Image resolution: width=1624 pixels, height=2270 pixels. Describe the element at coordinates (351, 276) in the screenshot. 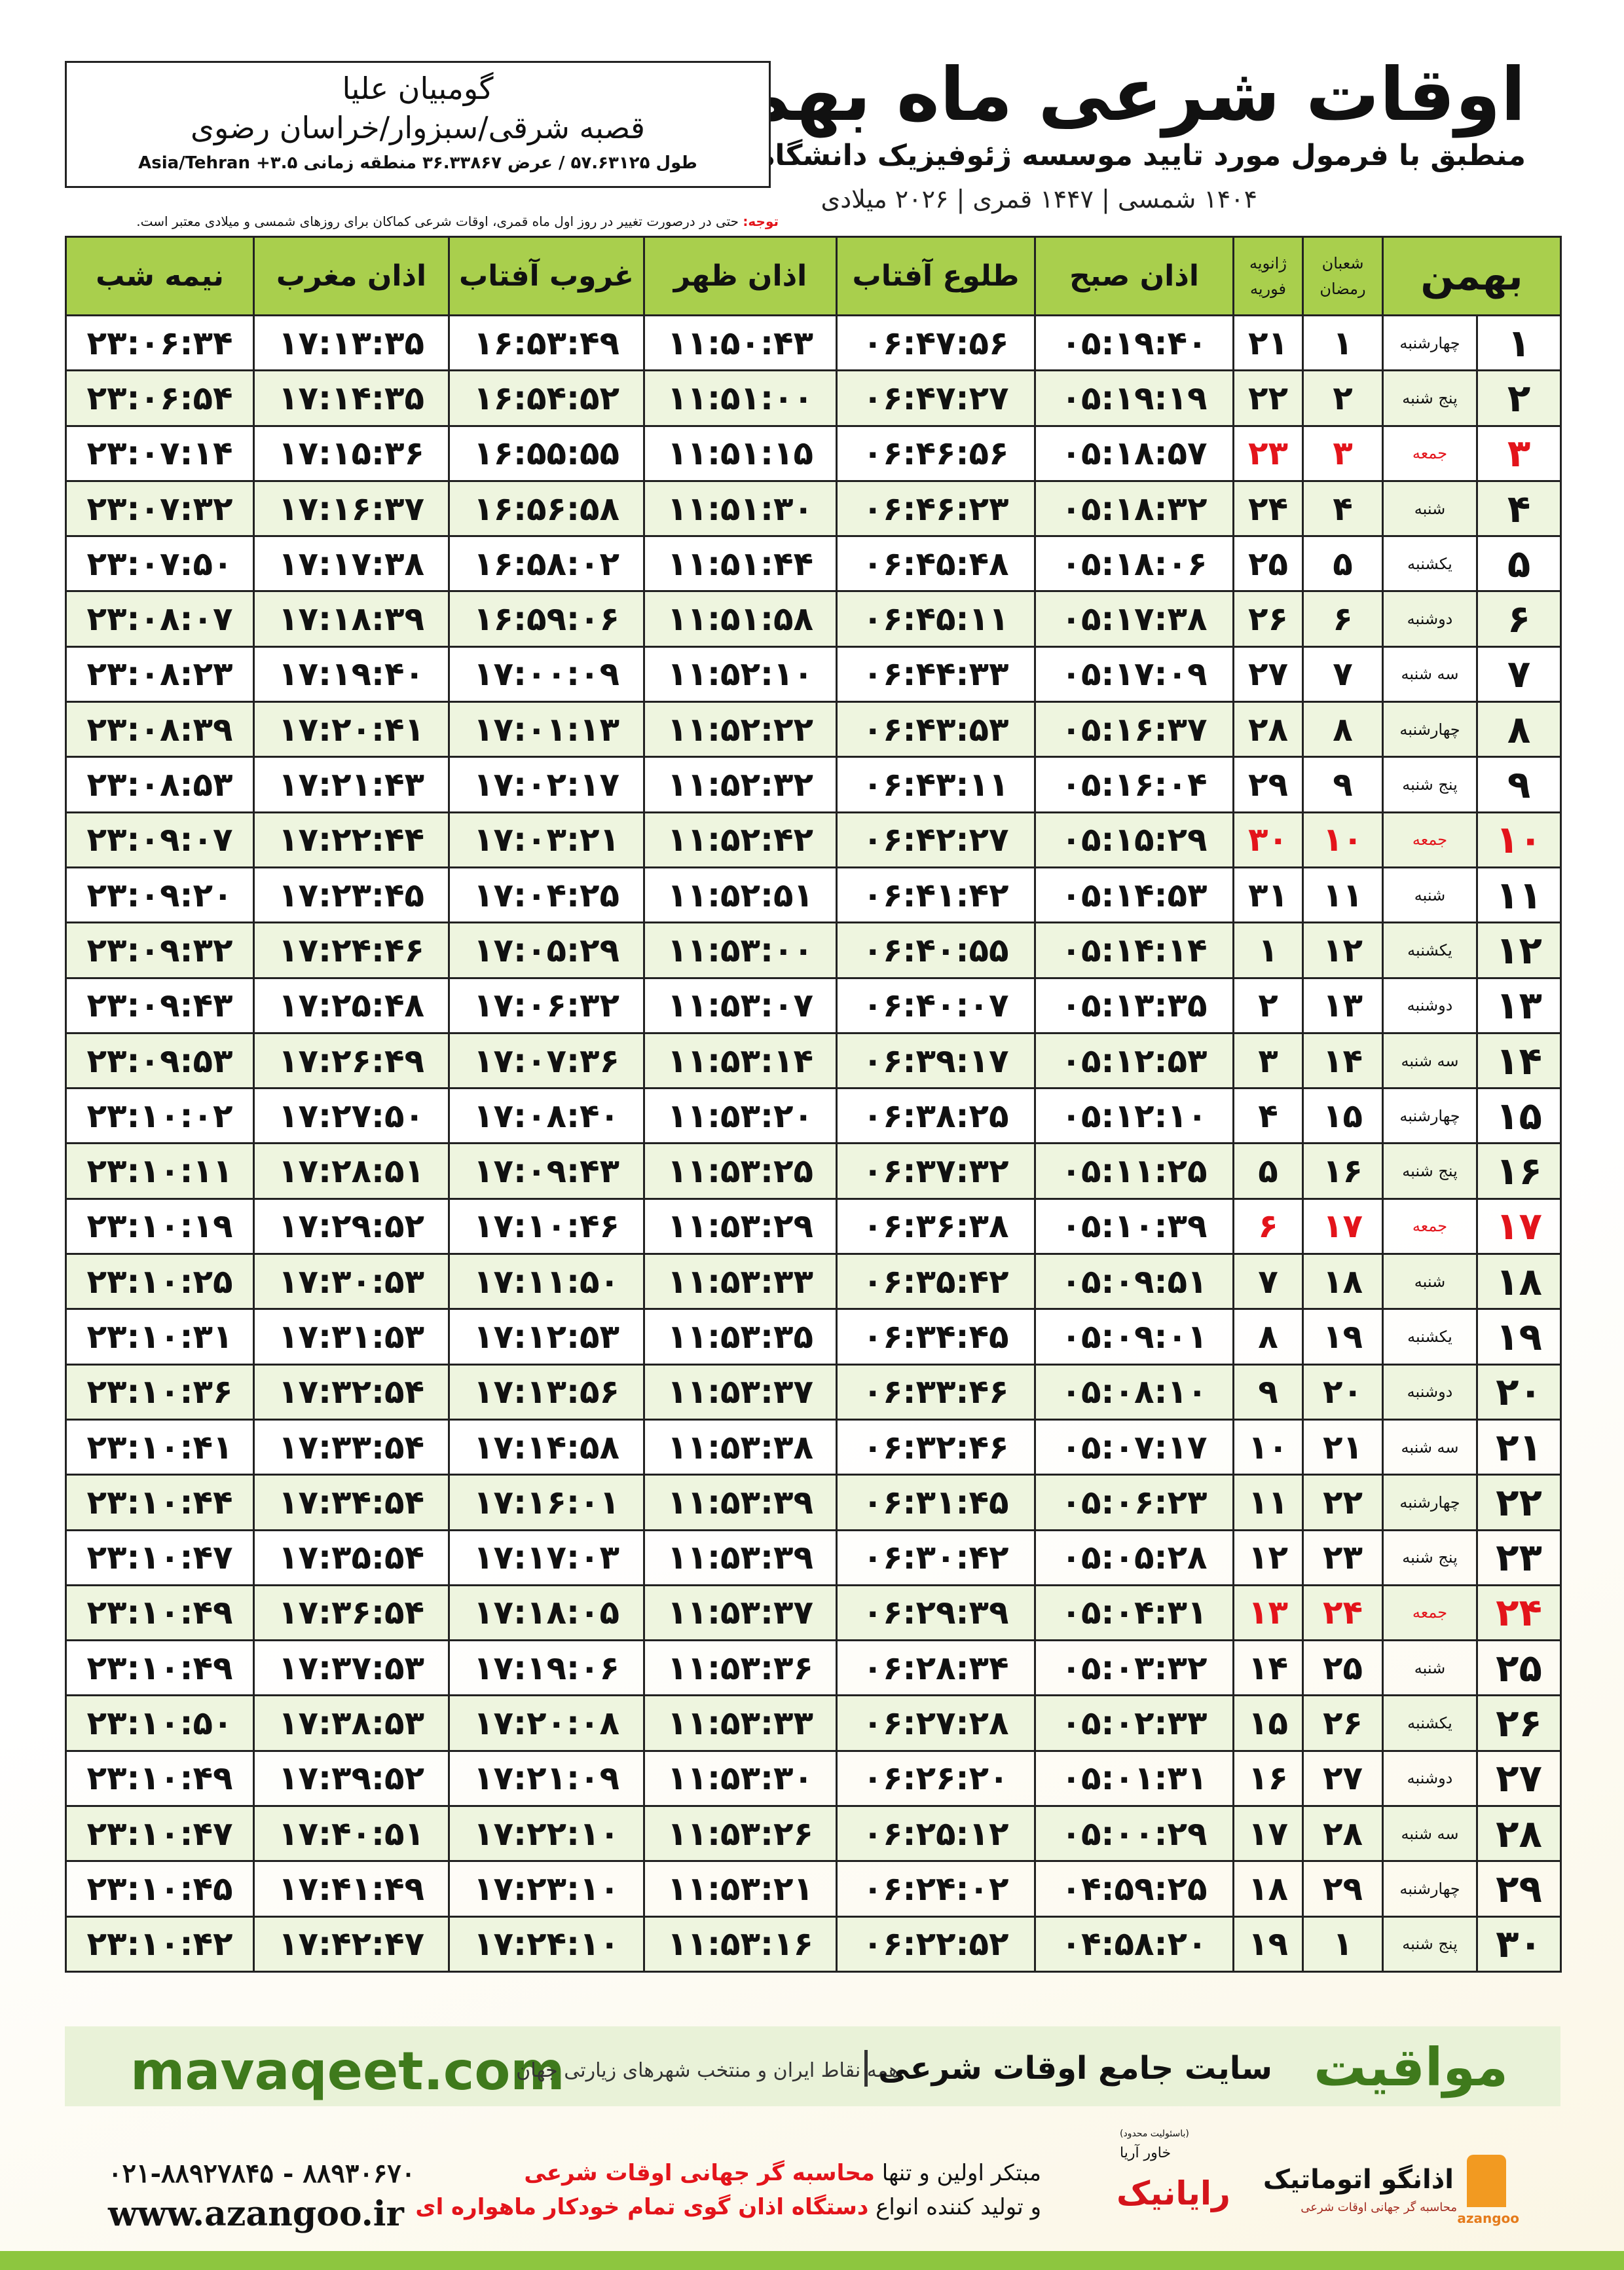

I see `header-cell: اذان مغرب` at that location.